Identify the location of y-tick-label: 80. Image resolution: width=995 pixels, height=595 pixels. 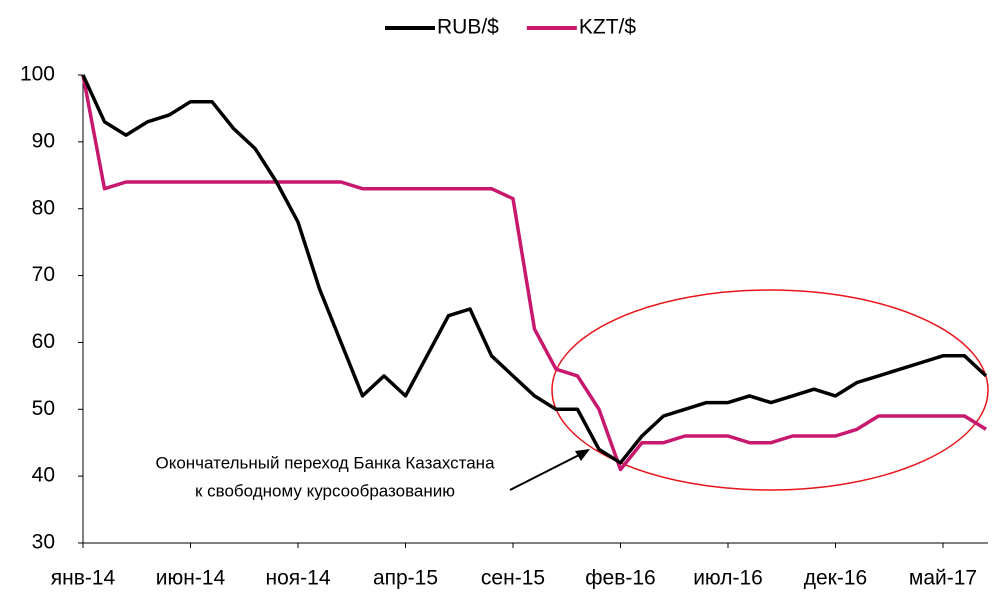
(43, 207).